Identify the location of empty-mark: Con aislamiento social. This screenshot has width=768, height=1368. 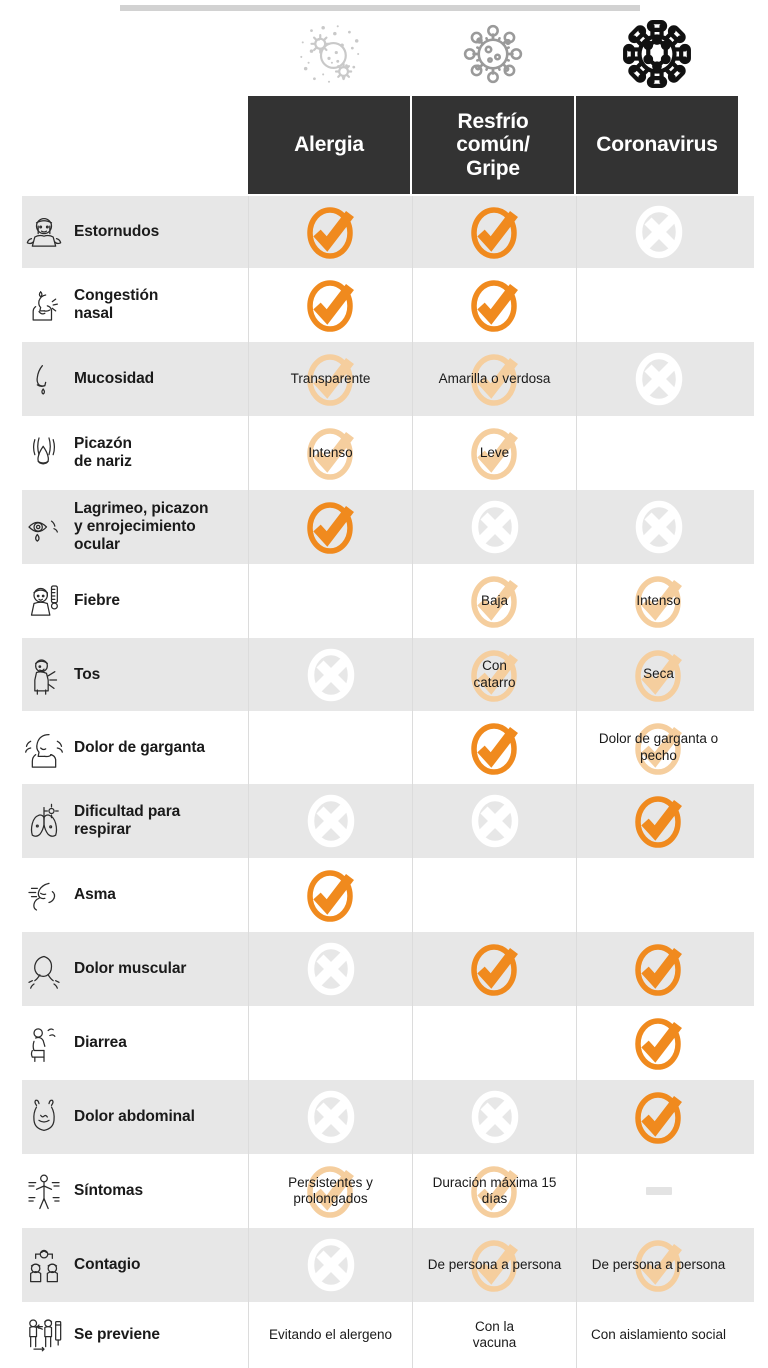
(659, 1335).